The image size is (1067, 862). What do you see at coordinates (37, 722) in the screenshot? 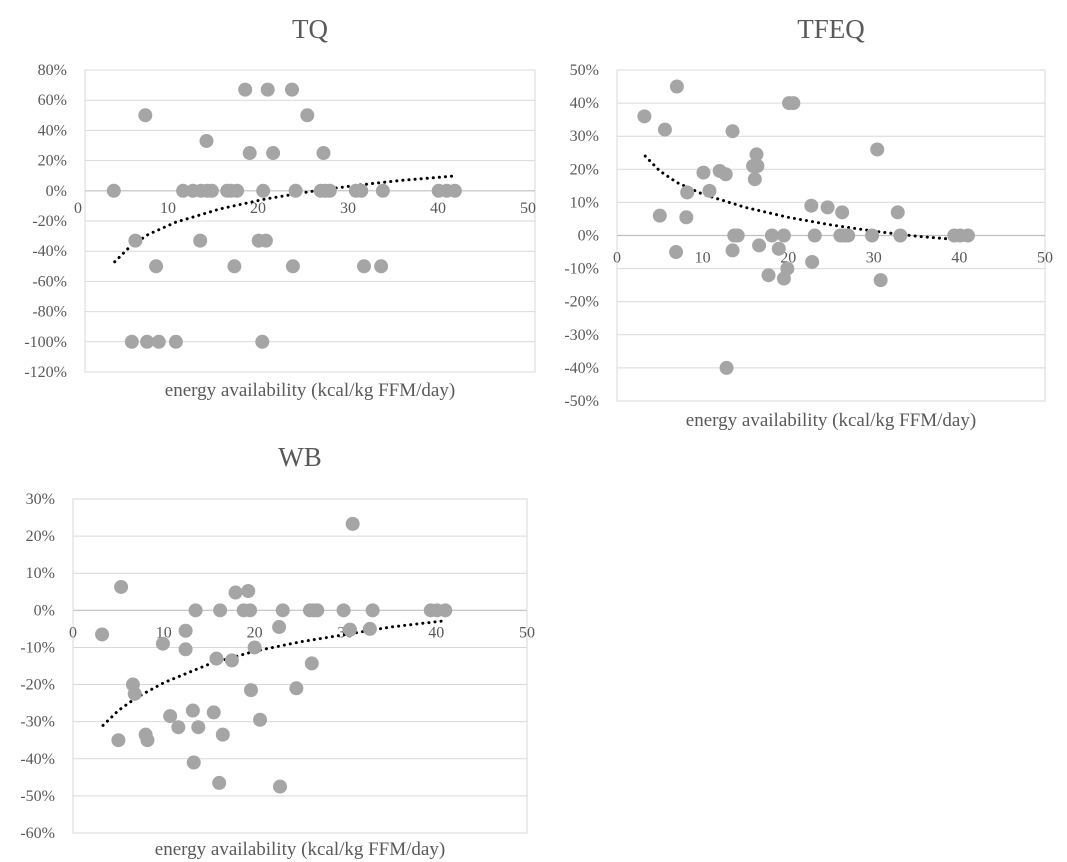
I see `y-tick-label: -30%` at bounding box center [37, 722].